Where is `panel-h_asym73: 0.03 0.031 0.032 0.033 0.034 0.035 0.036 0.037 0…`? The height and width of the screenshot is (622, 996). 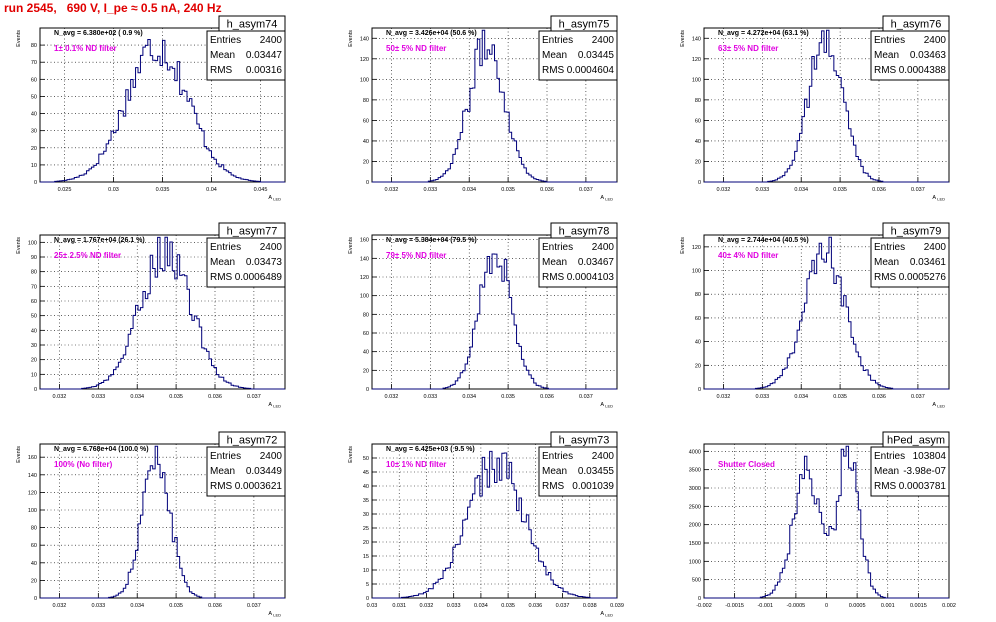 panel-h_asym73: 0.03 0.031 0.032 0.033 0.034 0.035 0.036 0.037 0… is located at coordinates (486, 524).